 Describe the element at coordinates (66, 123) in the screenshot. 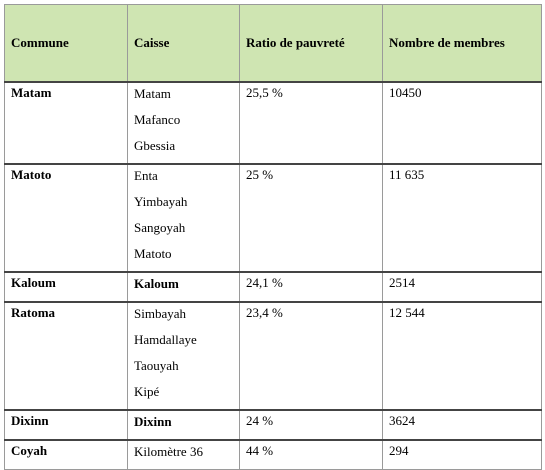

I see `commune-cell: Matam` at that location.